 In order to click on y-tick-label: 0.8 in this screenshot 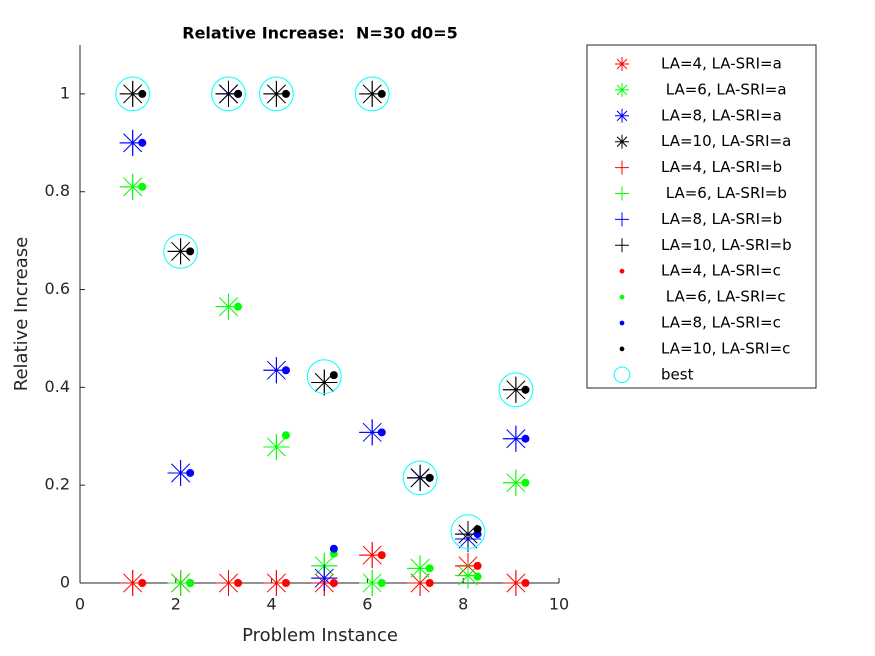, I will do `click(57, 190)`.